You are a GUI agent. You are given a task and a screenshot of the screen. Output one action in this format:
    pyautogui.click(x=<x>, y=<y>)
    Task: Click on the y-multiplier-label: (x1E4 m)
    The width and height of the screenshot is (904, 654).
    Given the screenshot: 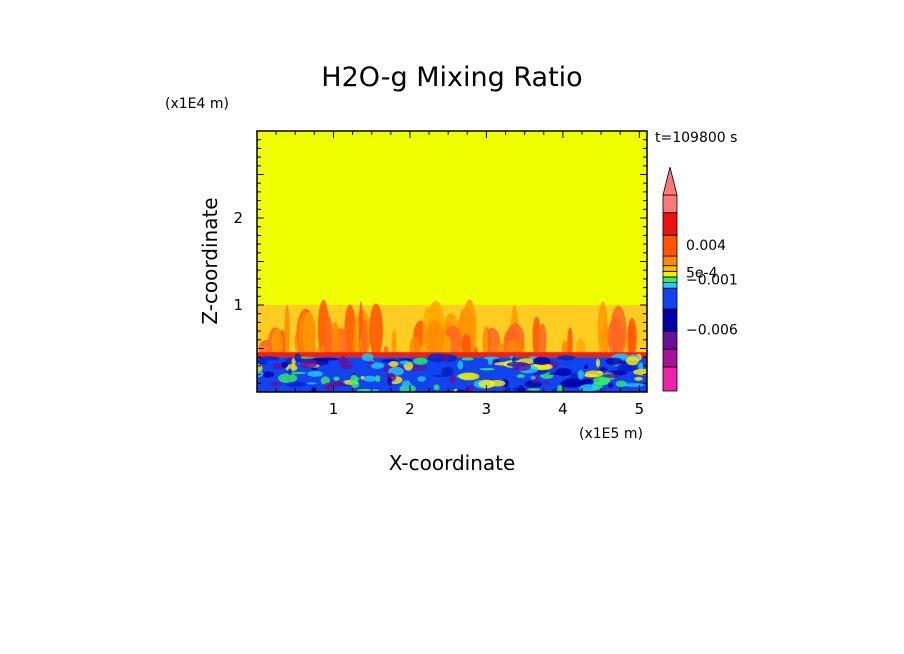 What is the action you would take?
    pyautogui.click(x=197, y=104)
    